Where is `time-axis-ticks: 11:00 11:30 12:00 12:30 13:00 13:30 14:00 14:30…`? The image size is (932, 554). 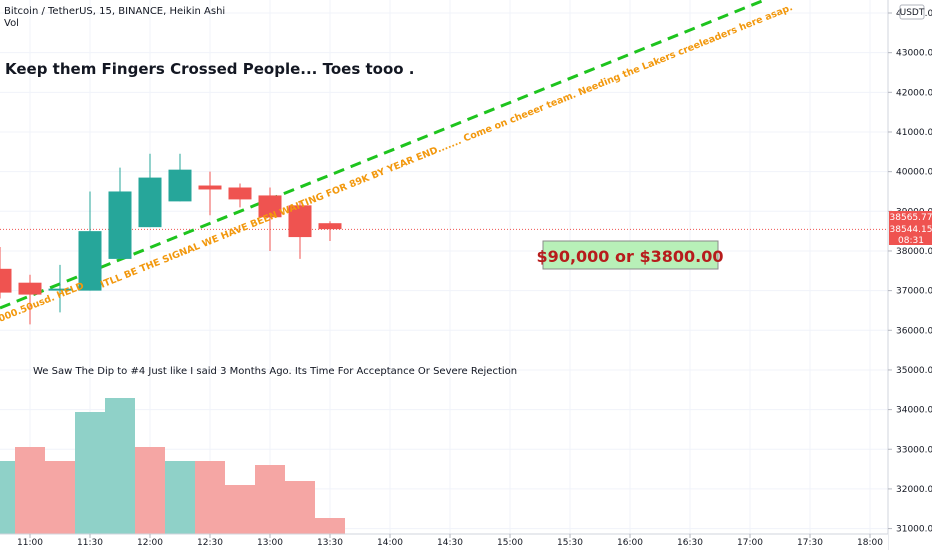 time-axis-ticks: 11:00 11:30 12:00 12:30 13:00 13:30 14:00 14:30… is located at coordinates (450, 541).